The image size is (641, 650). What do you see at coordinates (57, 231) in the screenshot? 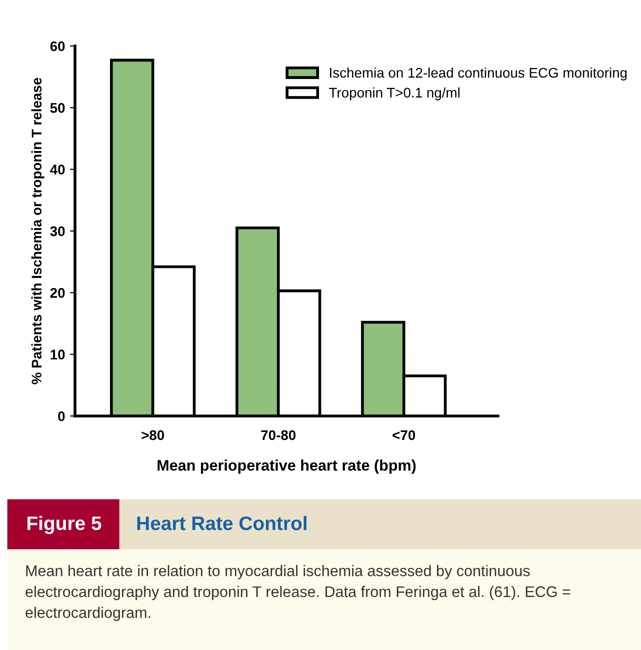
I see `y-tick-label: 30` at bounding box center [57, 231].